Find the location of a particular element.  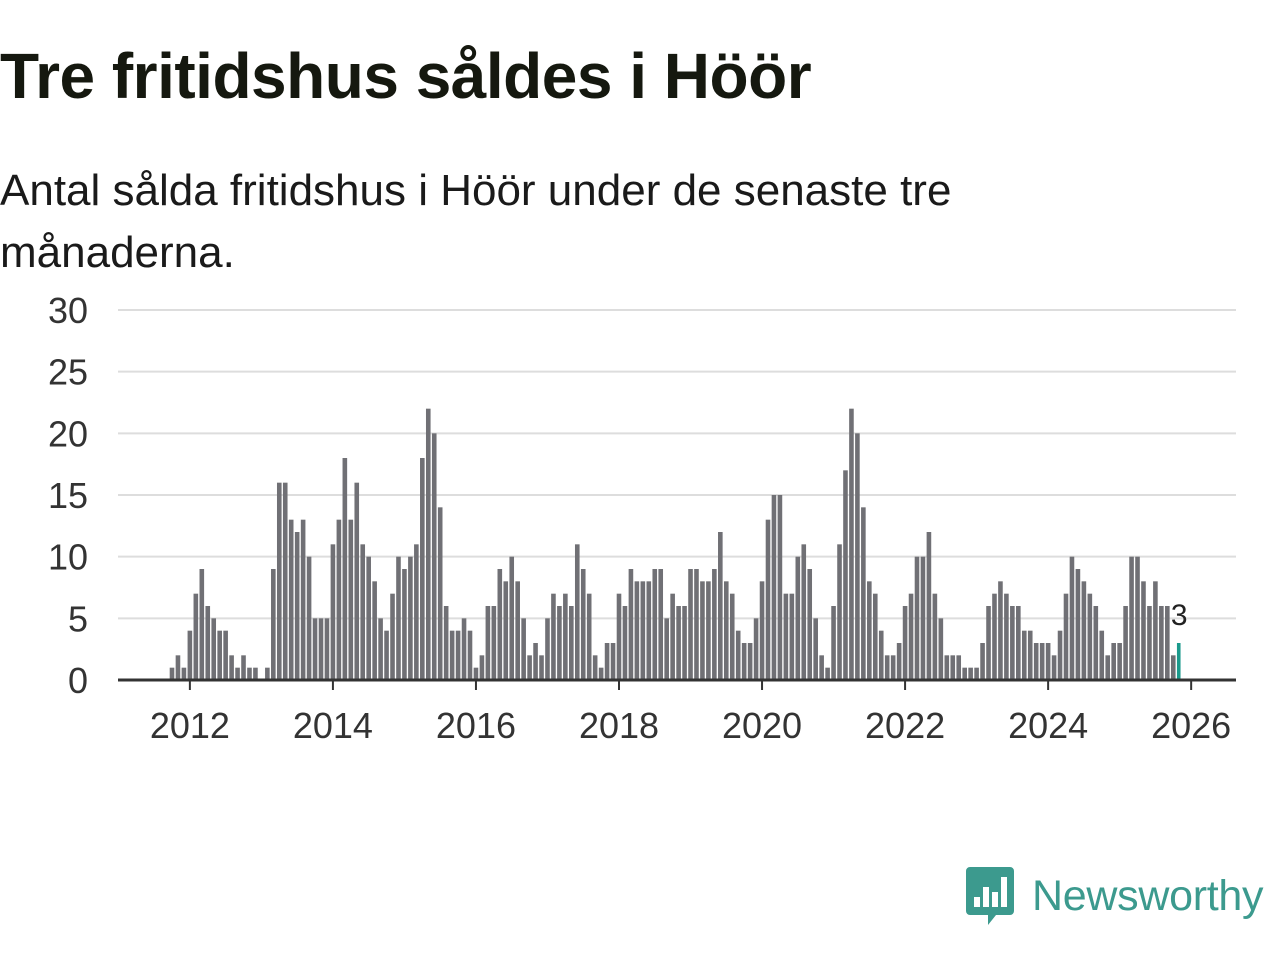

x-tick-label: 2022 is located at coordinates (905, 725).